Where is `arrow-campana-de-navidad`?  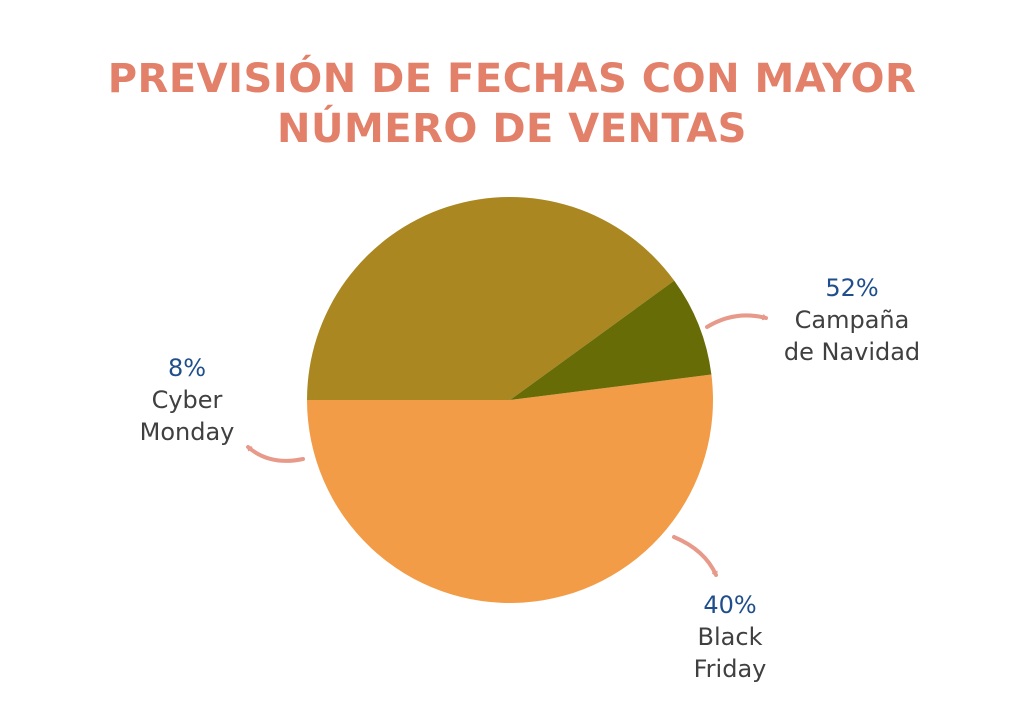
arrow-campana-de-navidad is located at coordinates (736, 321).